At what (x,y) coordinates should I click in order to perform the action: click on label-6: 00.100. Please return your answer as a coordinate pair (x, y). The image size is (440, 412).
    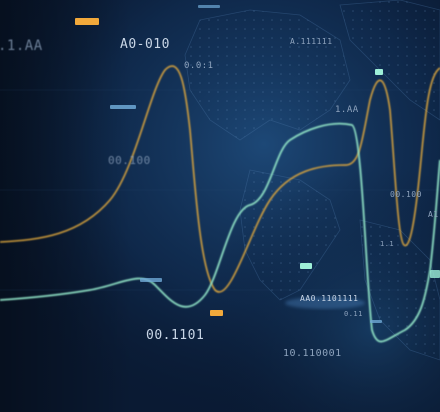
    Looking at the image, I should click on (129, 160).